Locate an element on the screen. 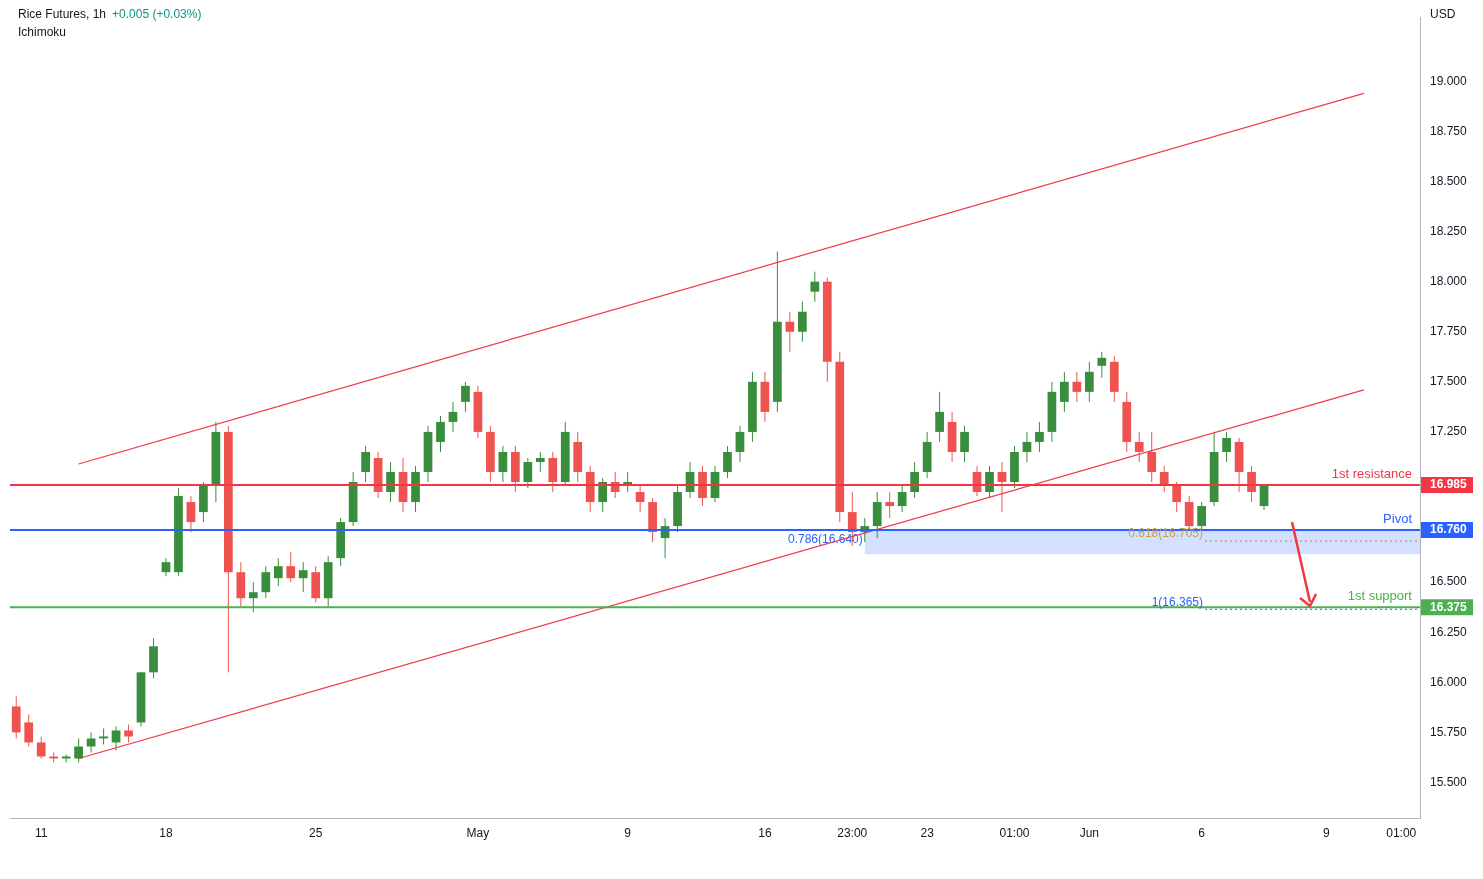  y-tick-label: 15.750 is located at coordinates (1449, 731).